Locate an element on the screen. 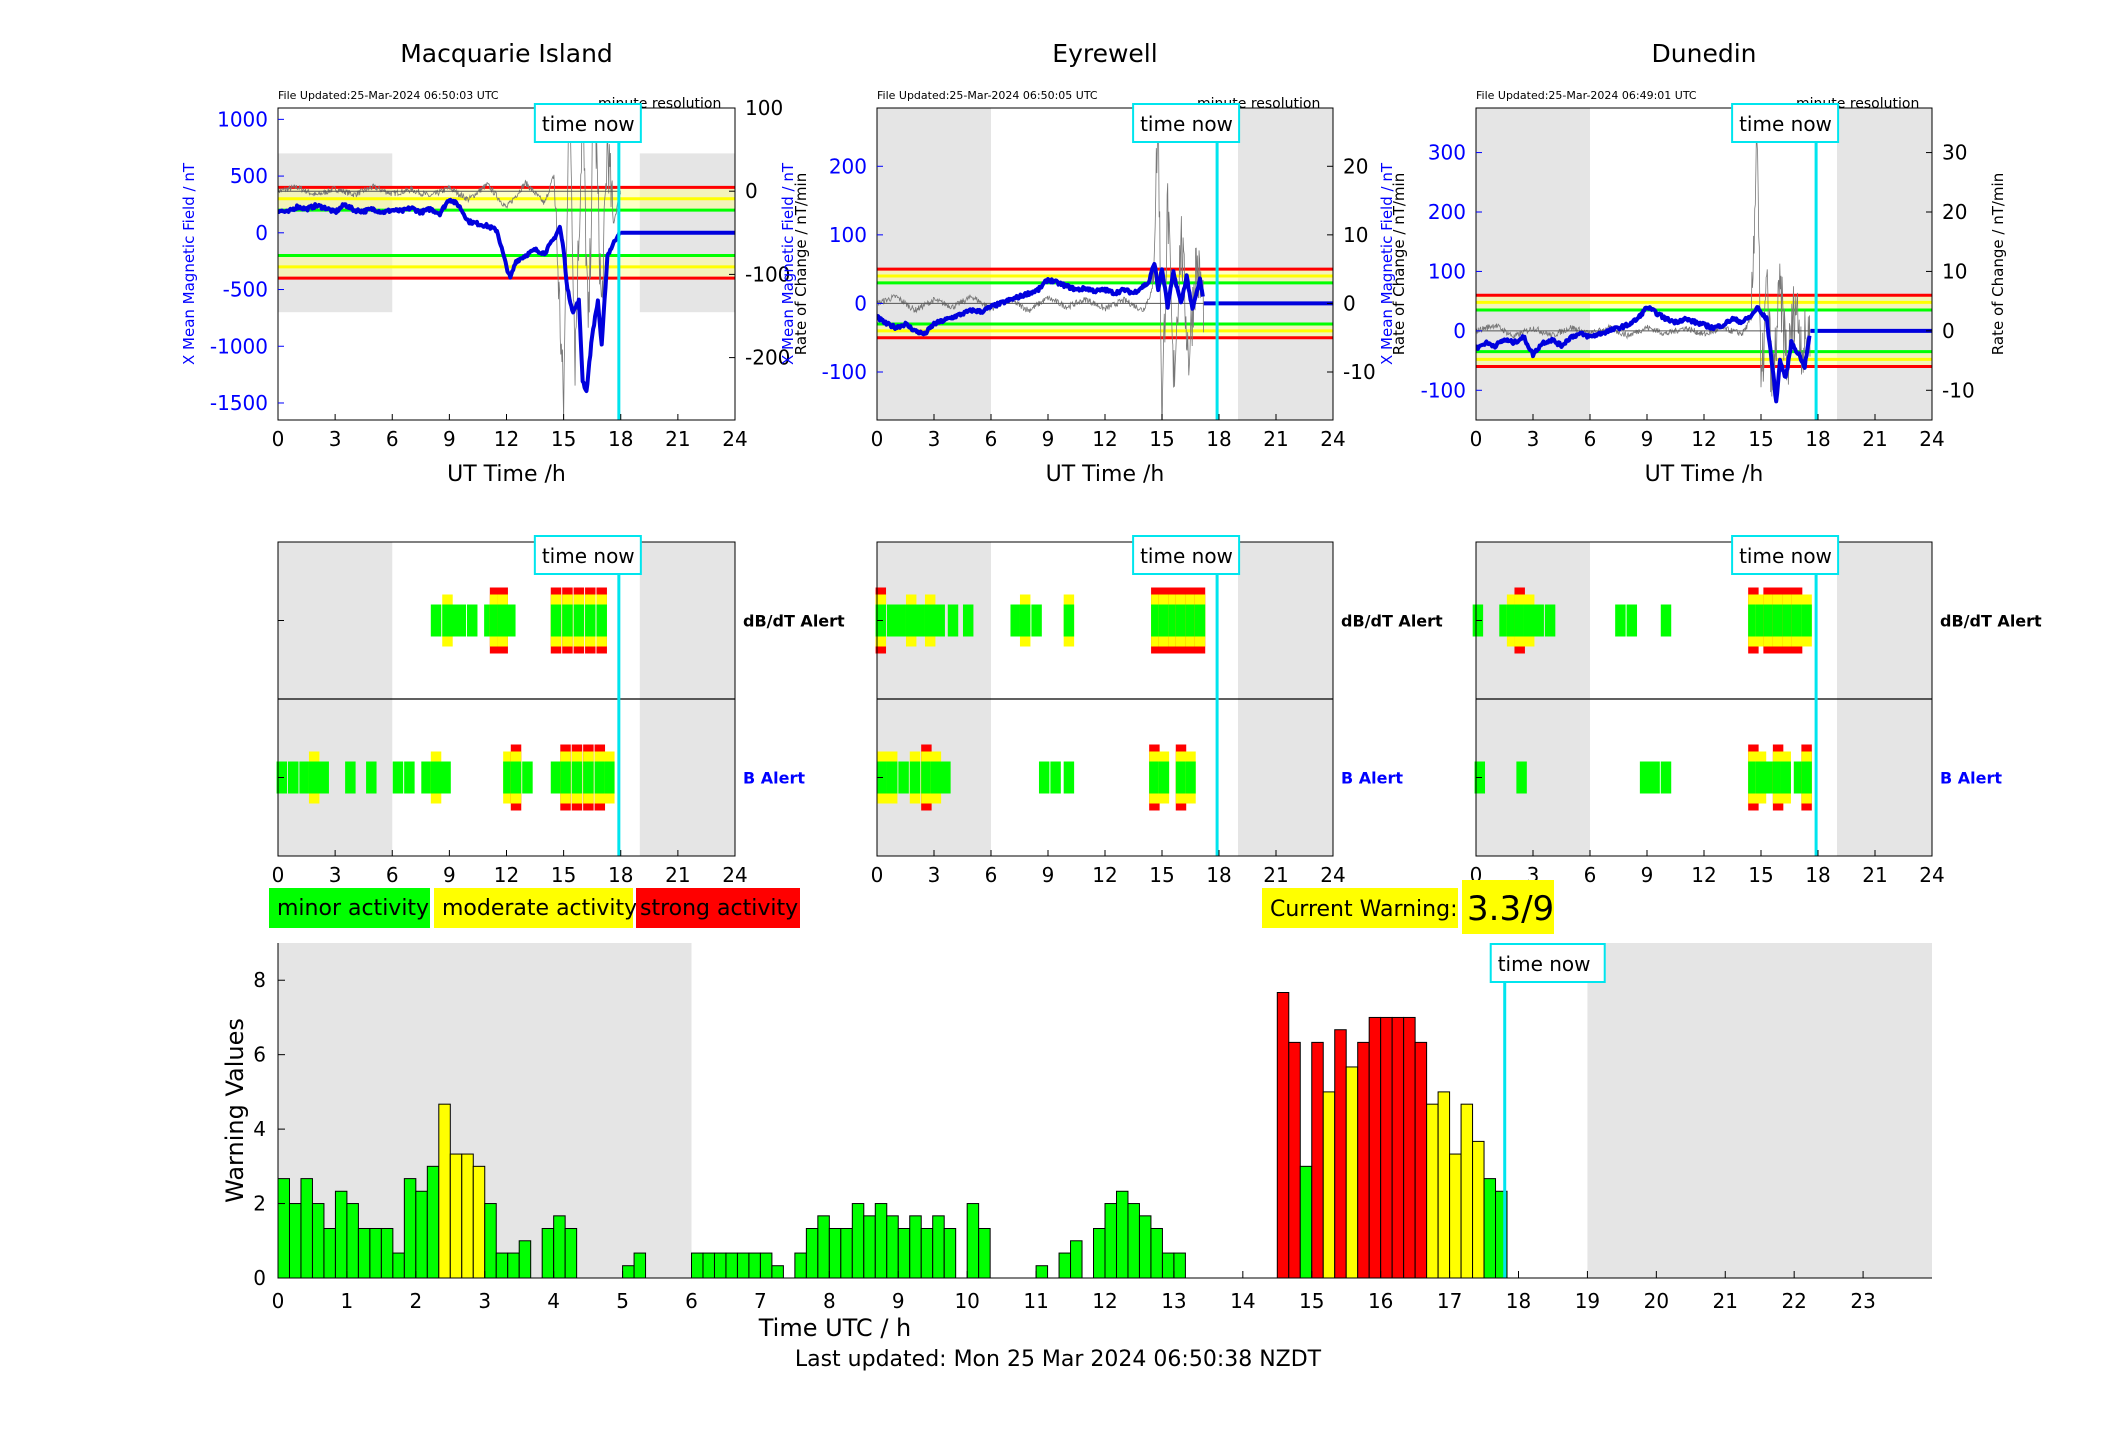  y2-tick-label: 100 is located at coordinates (764, 108).